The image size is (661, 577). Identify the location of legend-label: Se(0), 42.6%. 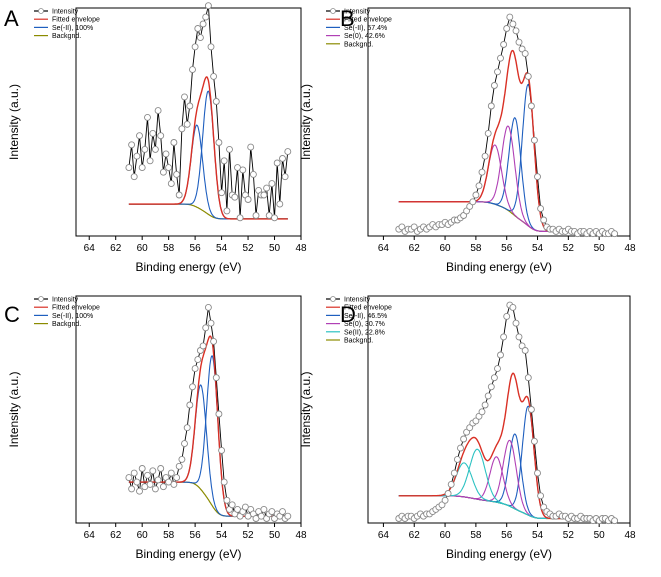
(364, 36).